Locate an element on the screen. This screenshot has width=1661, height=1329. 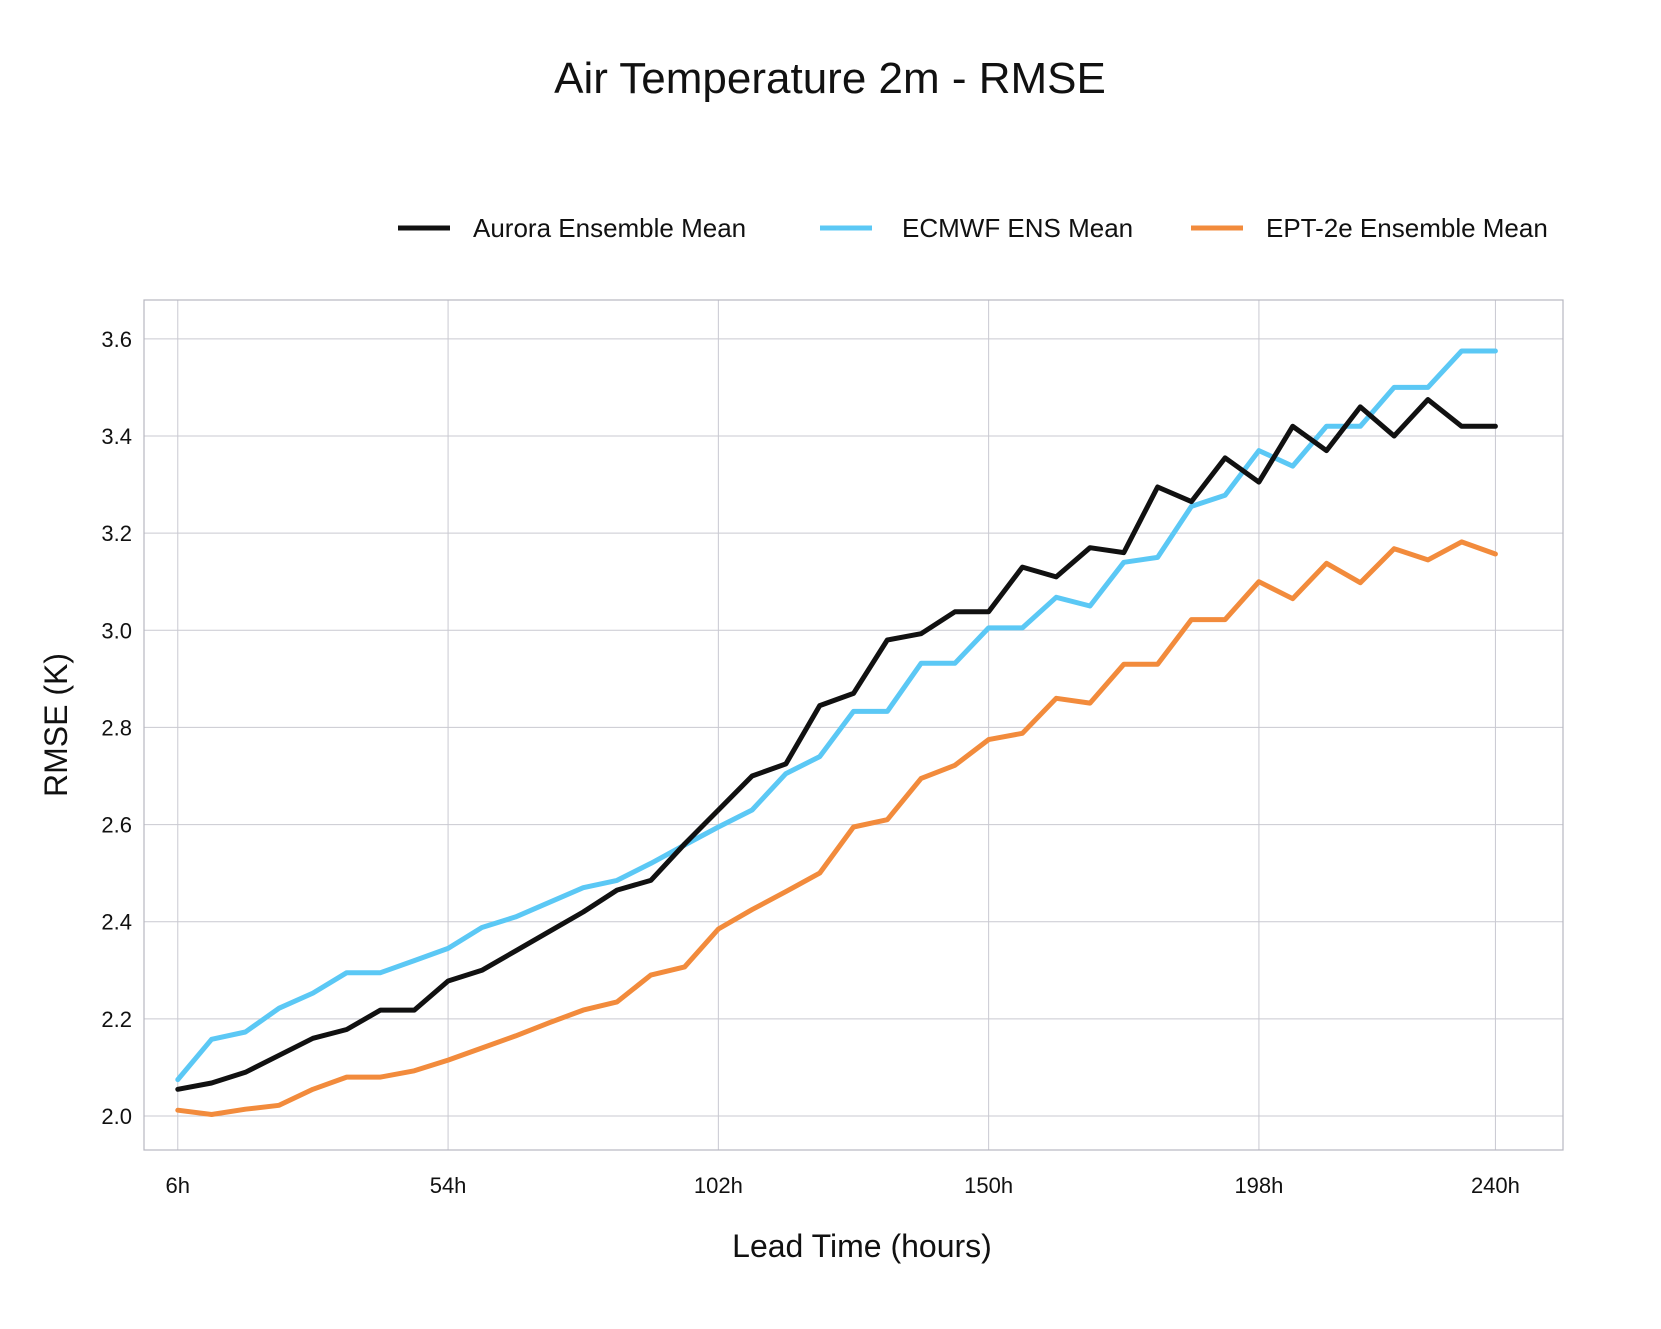
y-tick-label: 3.6 is located at coordinates (116, 339).